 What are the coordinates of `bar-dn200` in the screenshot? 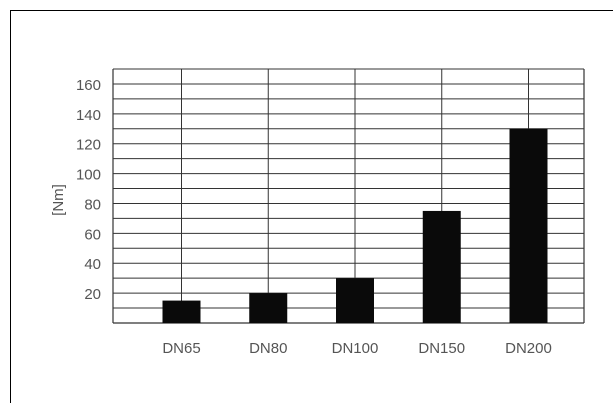 It's located at (528, 225).